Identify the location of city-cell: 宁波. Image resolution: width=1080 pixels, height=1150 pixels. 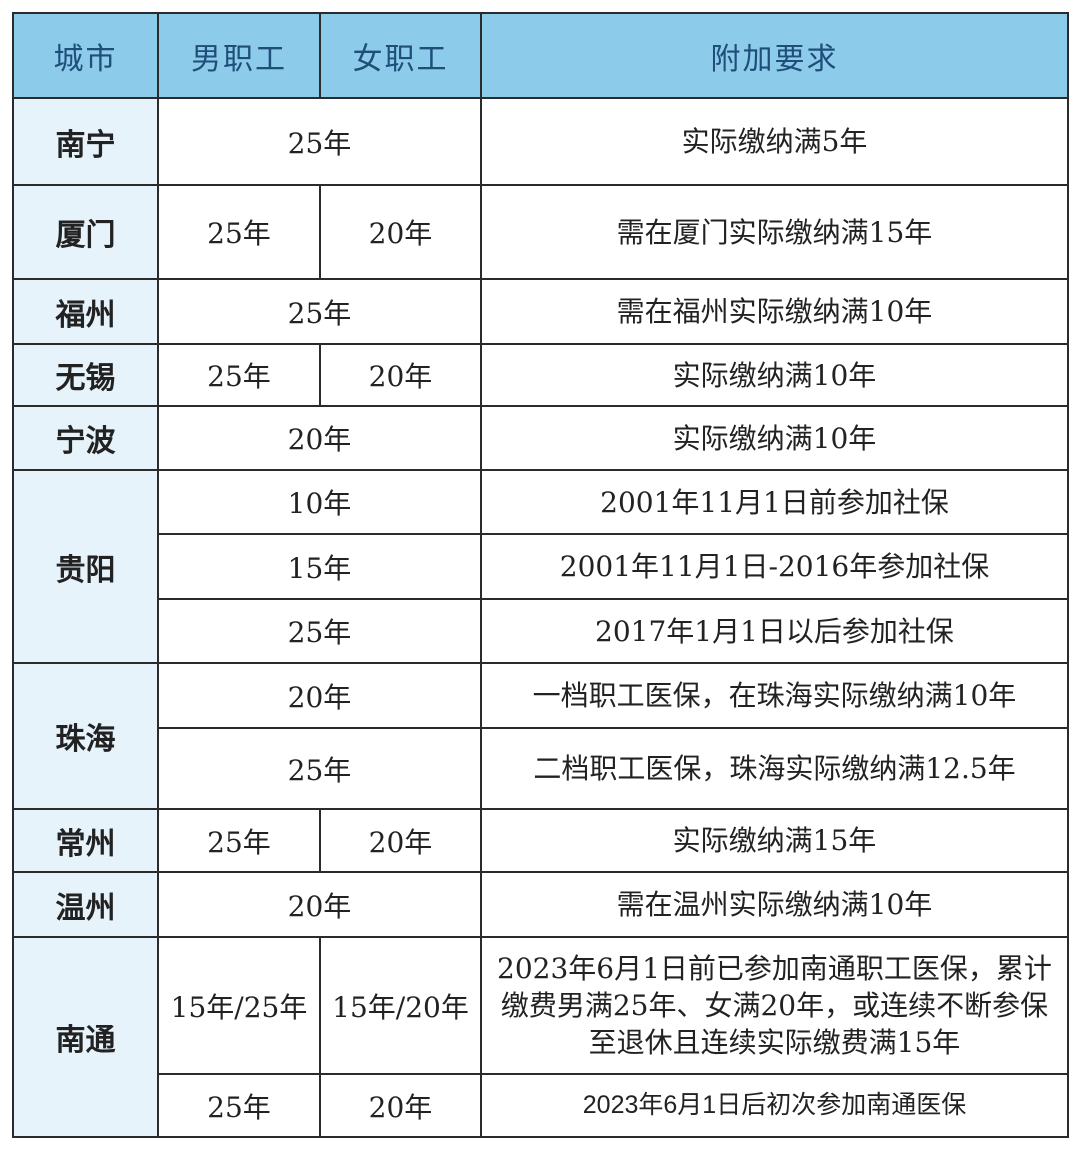
(85, 438).